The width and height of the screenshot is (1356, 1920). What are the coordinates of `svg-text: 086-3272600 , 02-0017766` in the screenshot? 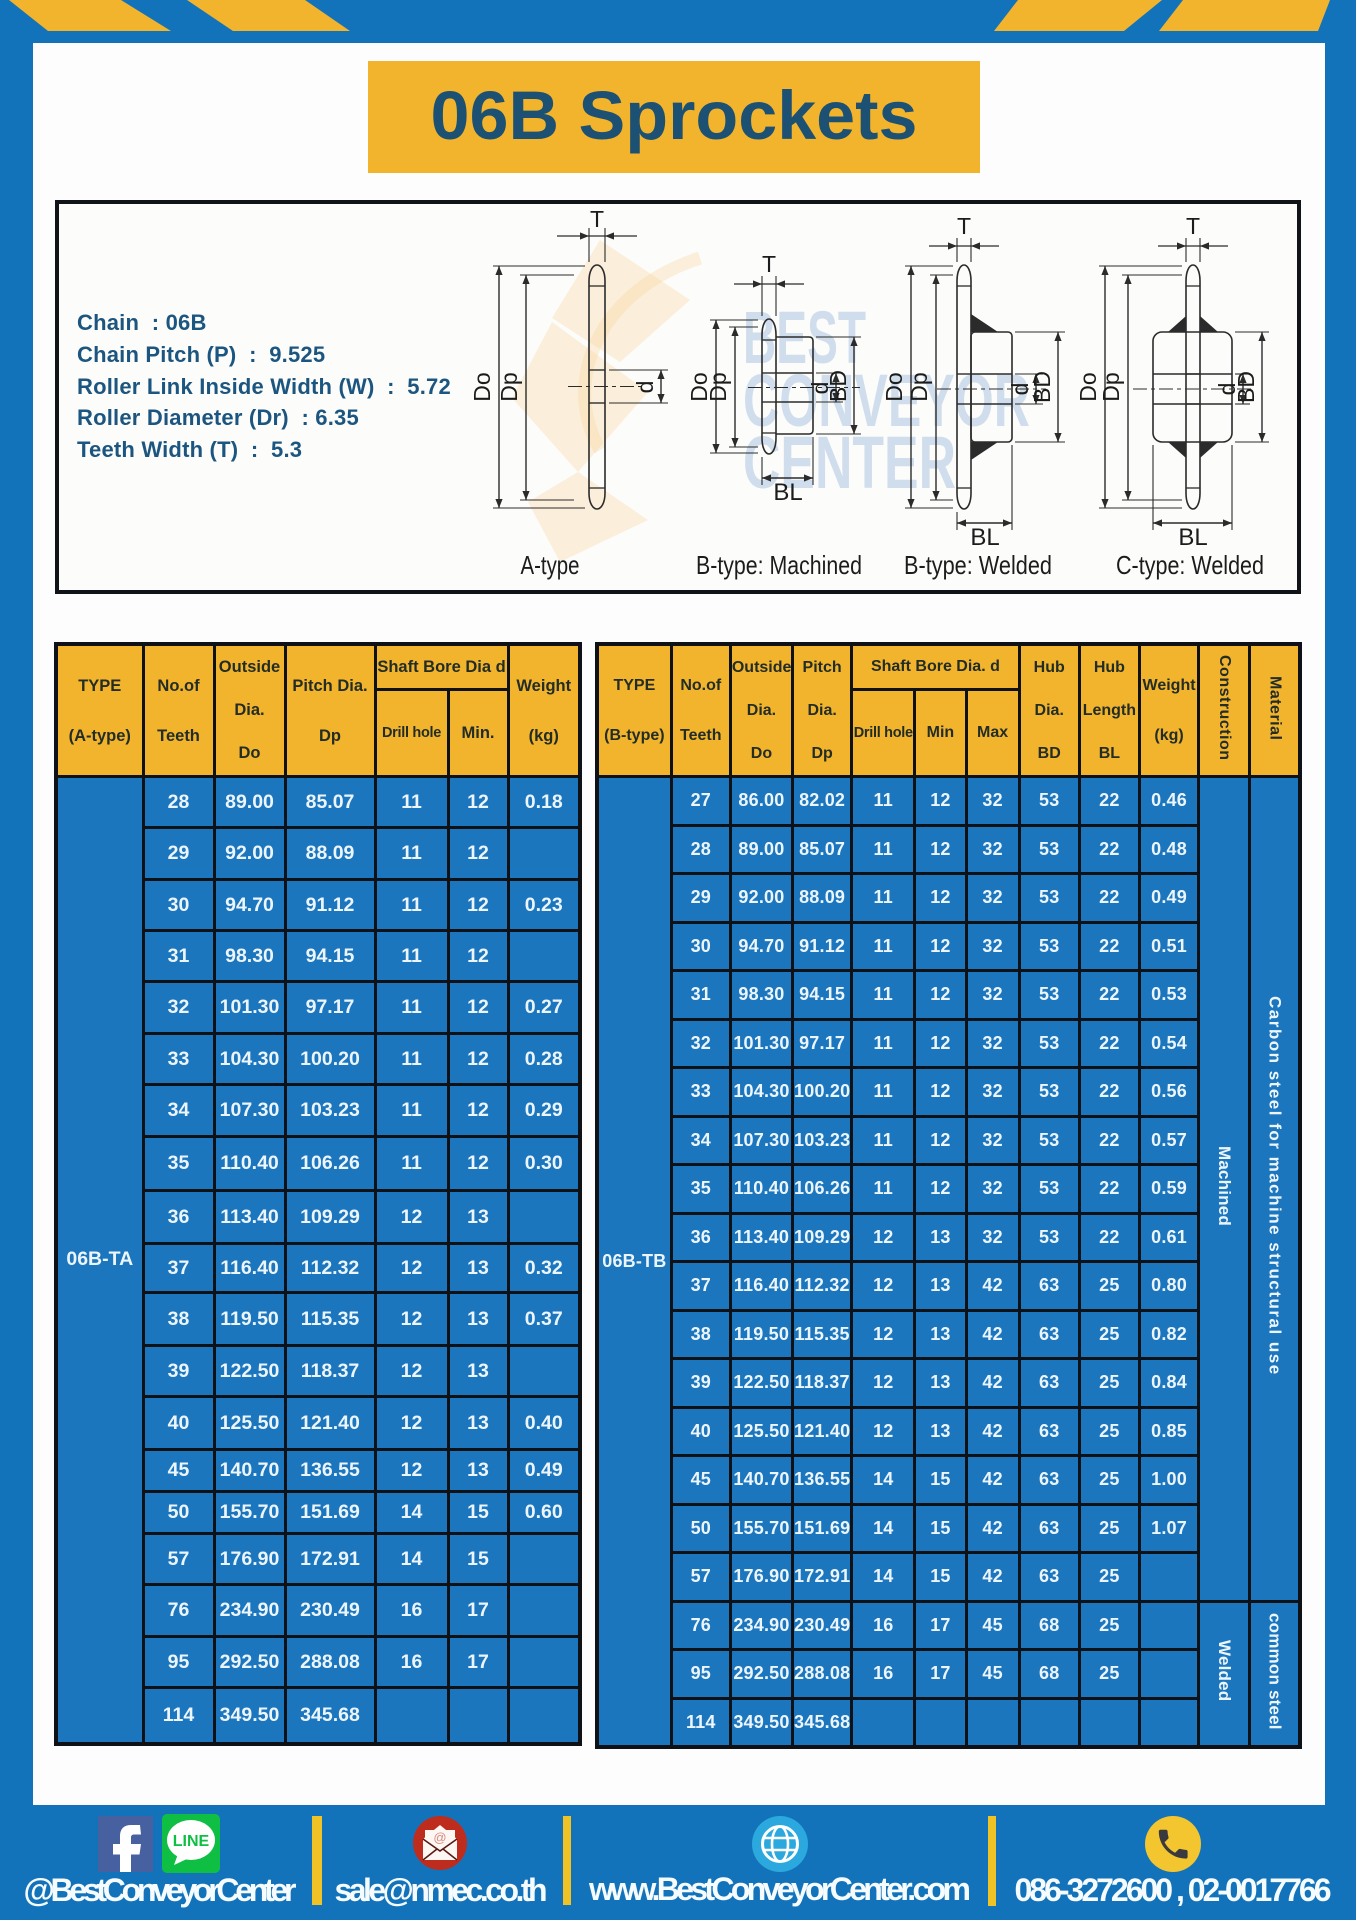 It's located at (1173, 1890).